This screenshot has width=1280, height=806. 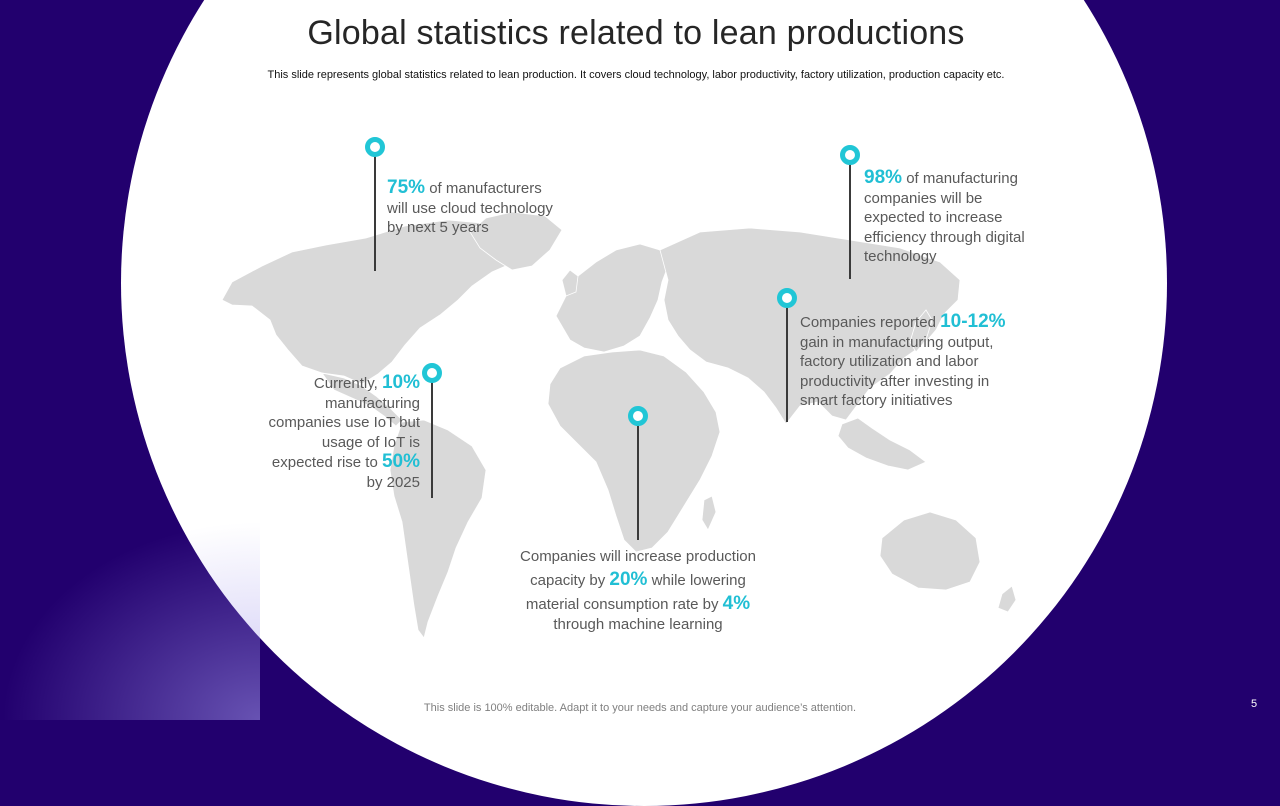 What do you see at coordinates (624, 604) in the screenshot?
I see `callout-text: material consumption rate by` at bounding box center [624, 604].